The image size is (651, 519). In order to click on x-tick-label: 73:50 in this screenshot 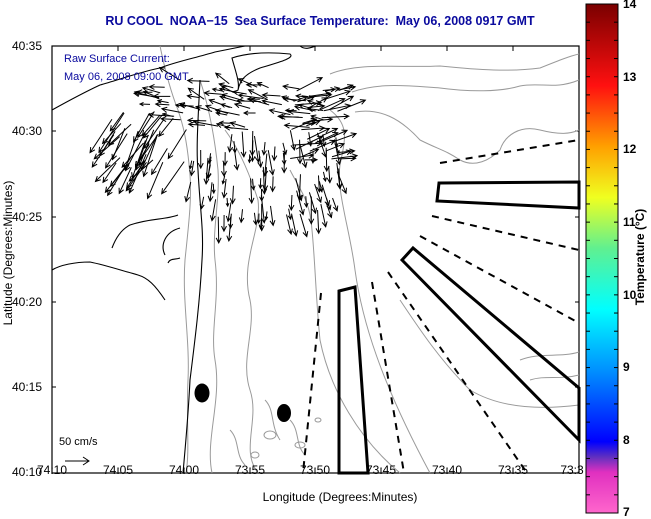, I will do `click(315, 470)`.